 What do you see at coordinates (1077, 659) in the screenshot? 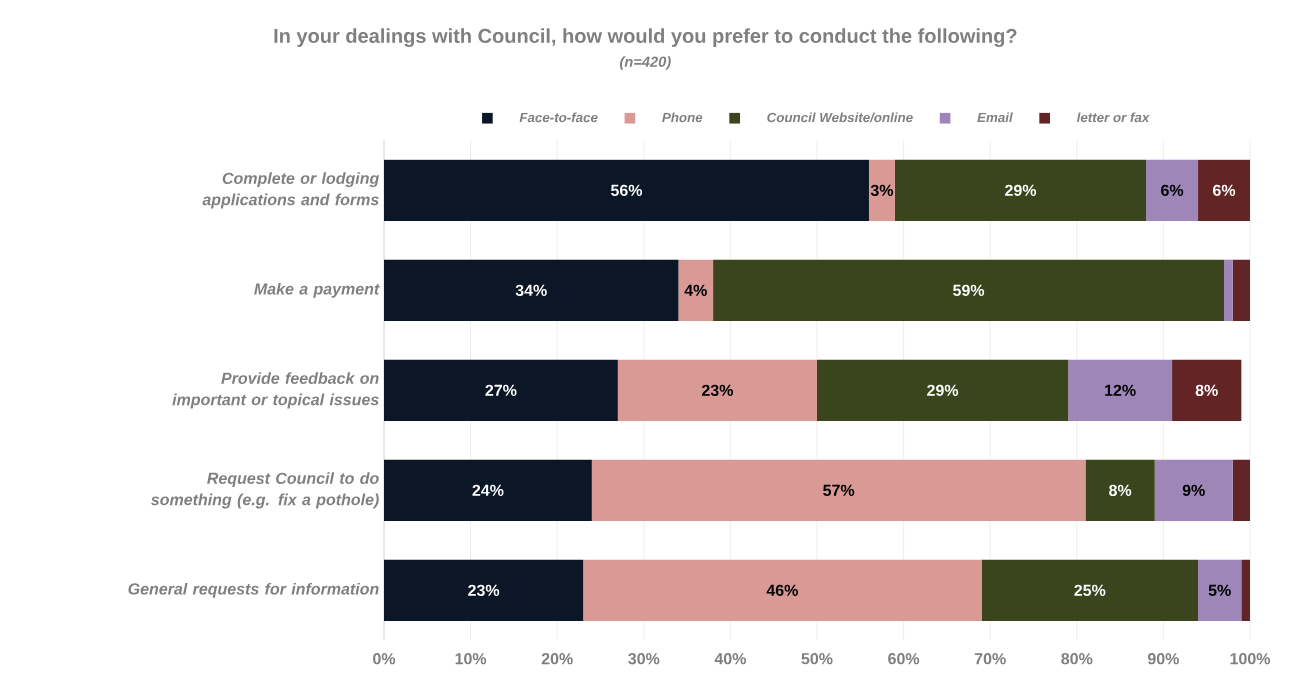
I see `x-tick-label: 80%` at bounding box center [1077, 659].